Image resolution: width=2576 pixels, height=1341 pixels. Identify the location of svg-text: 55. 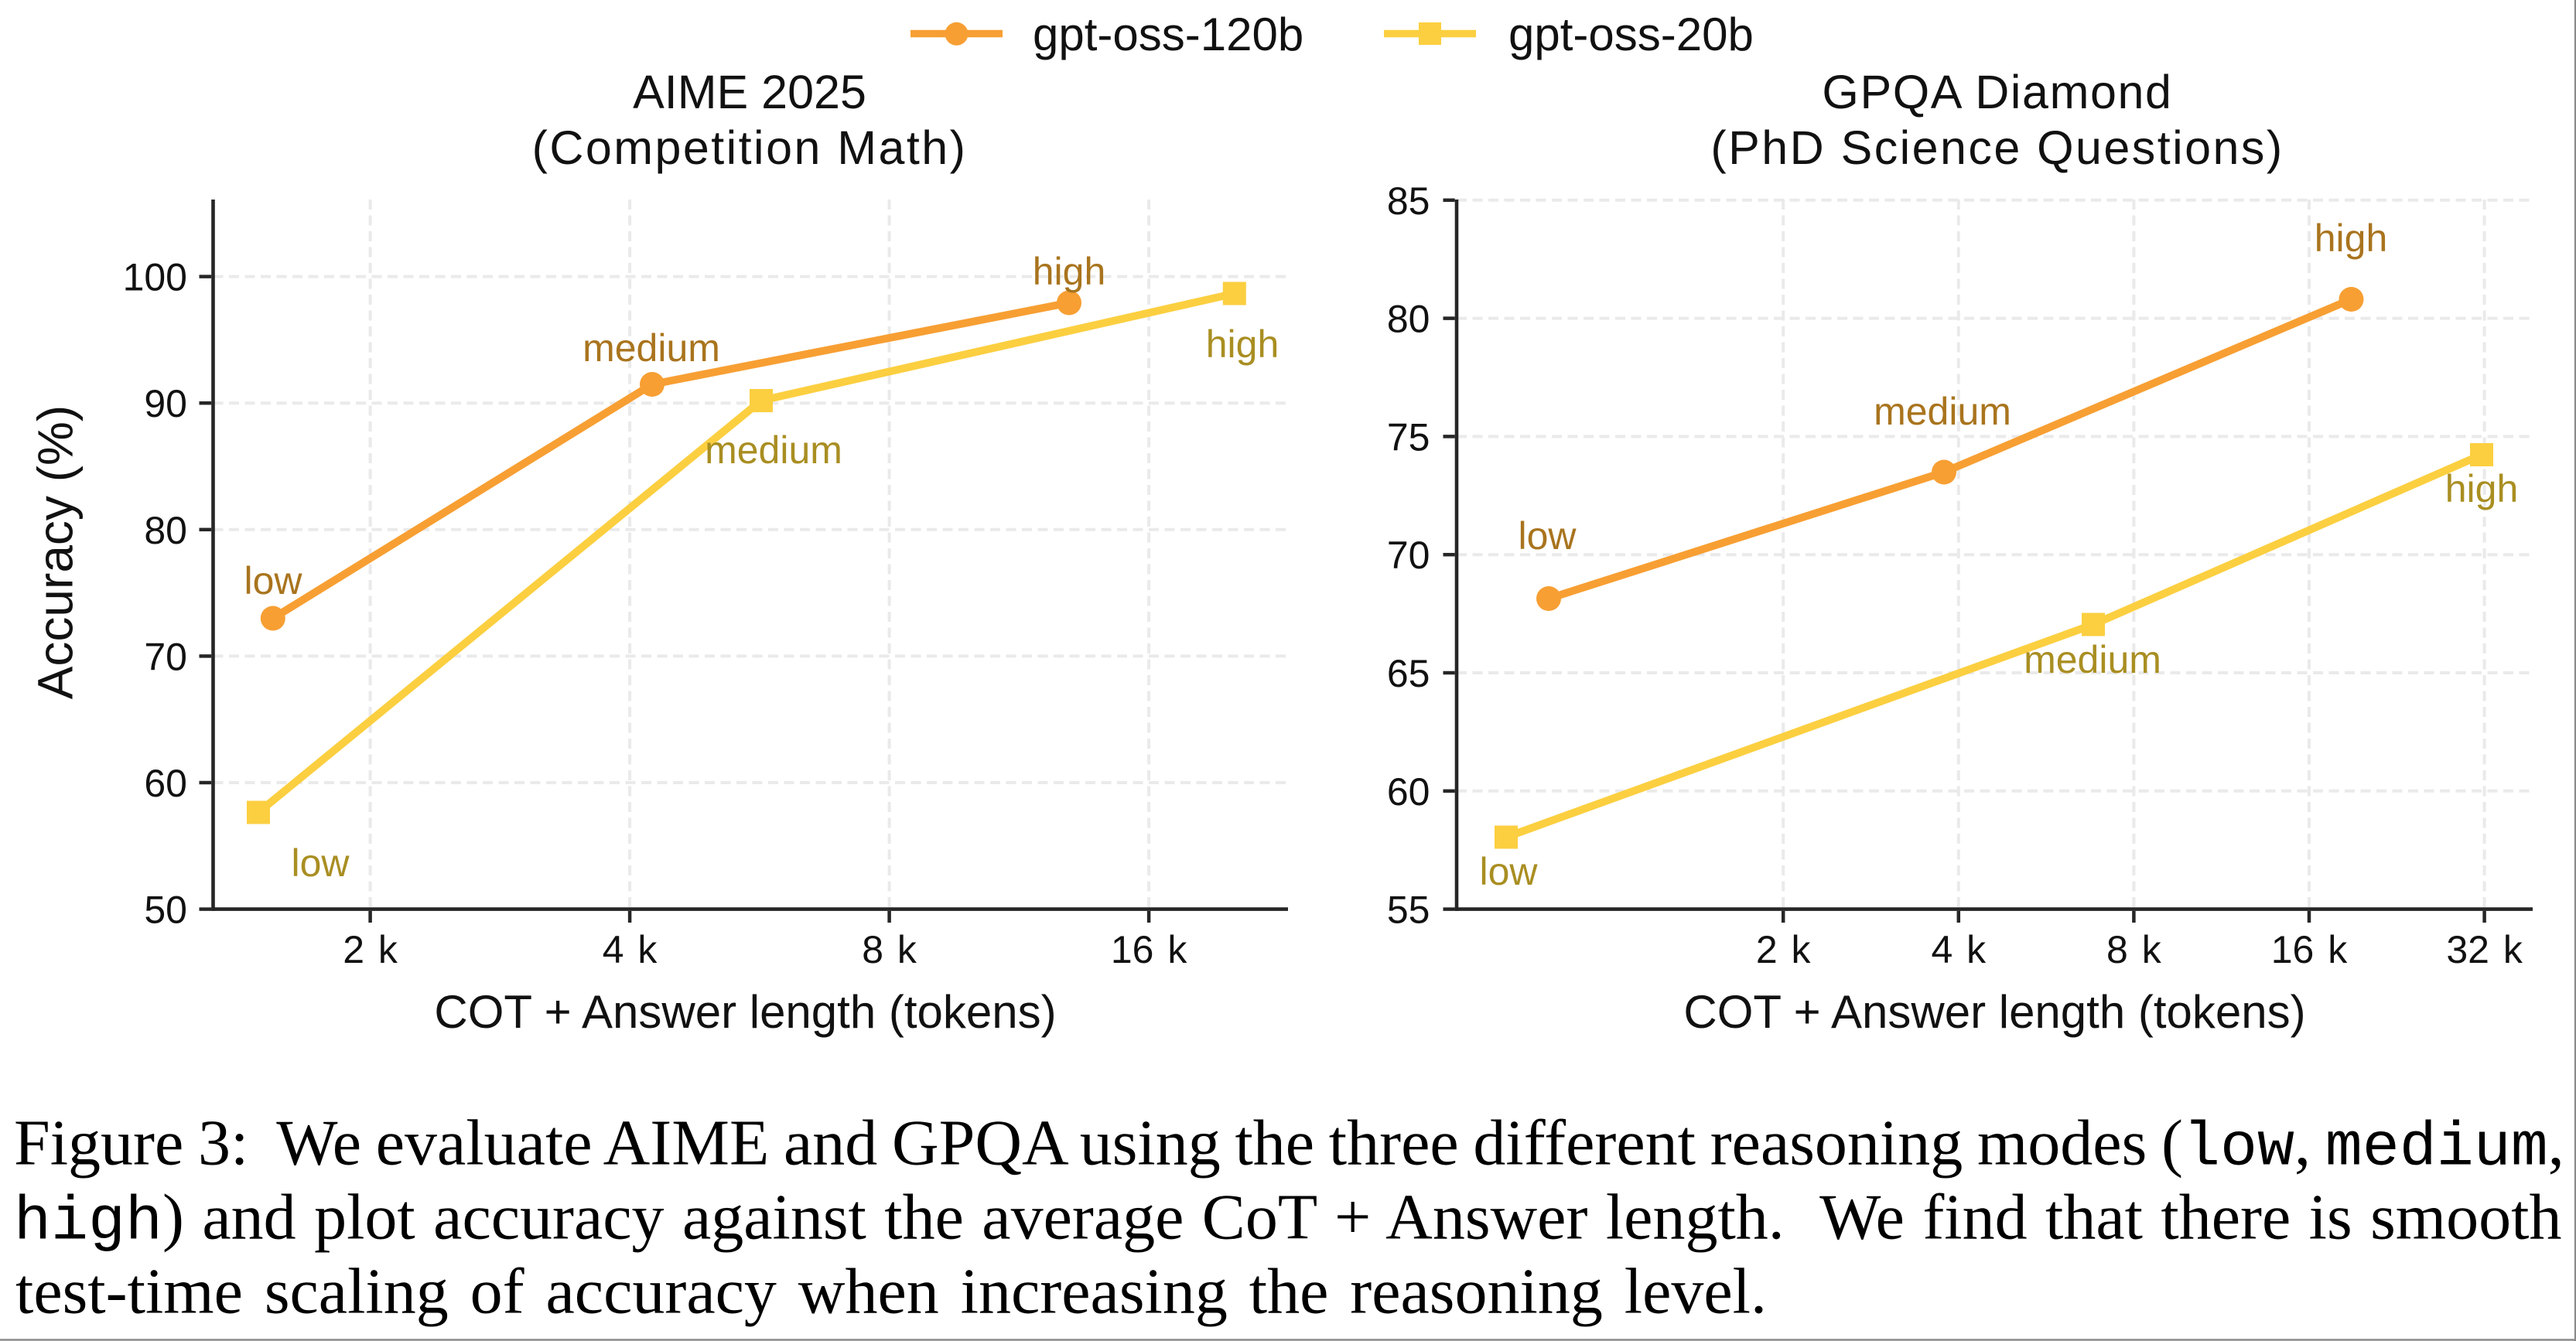
(1408, 910).